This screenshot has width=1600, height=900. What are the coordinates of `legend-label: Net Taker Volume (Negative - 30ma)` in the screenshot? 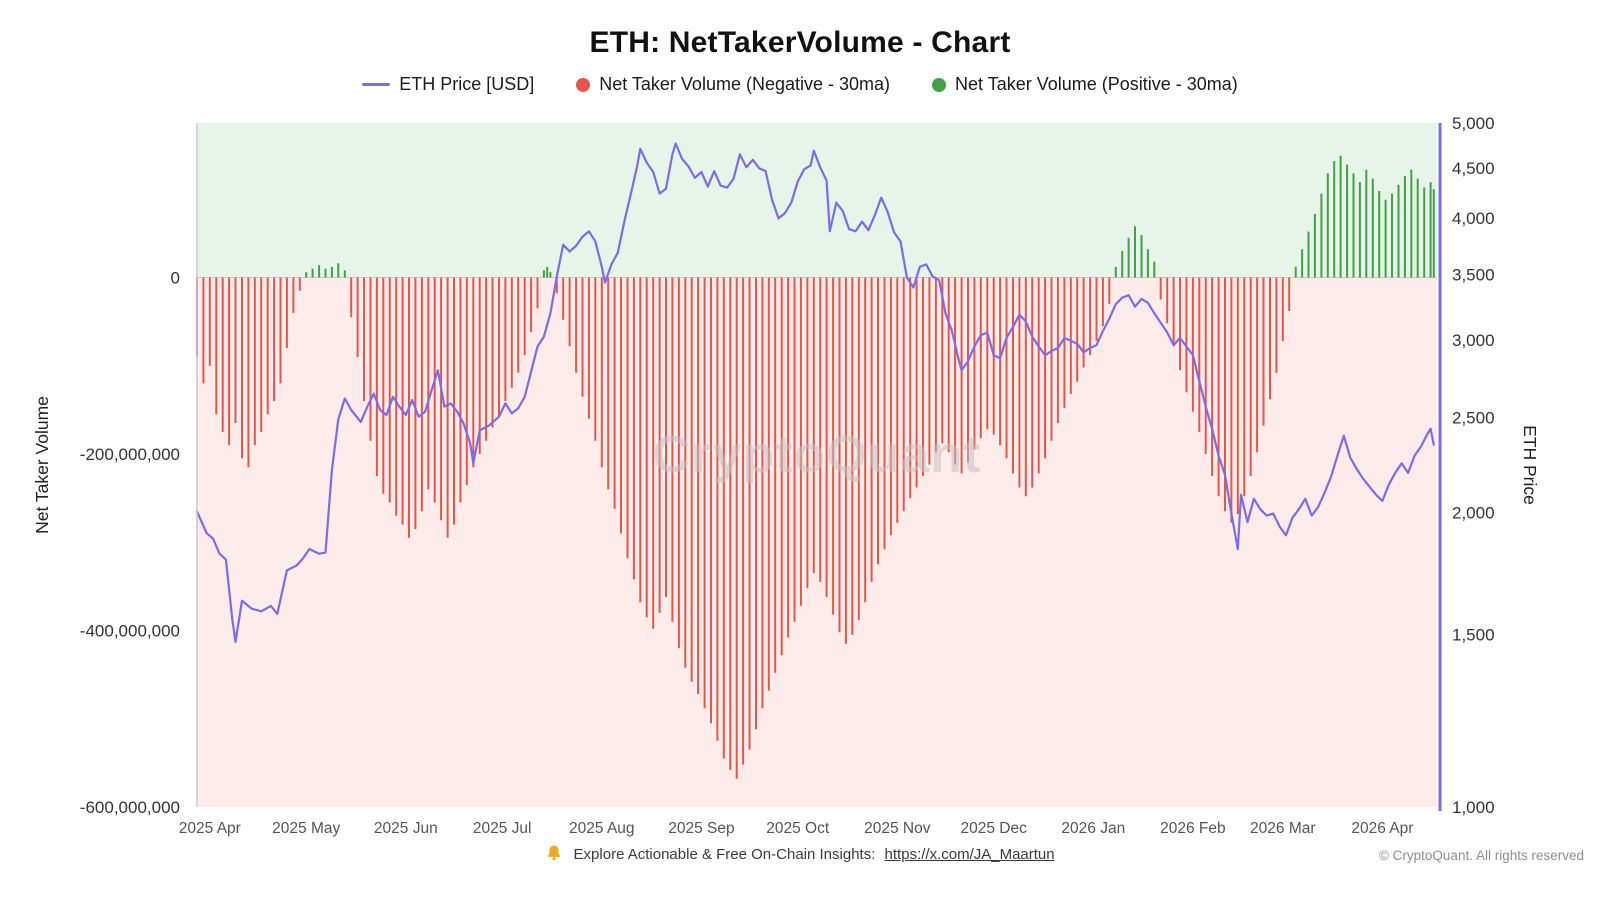 It's located at (745, 84).